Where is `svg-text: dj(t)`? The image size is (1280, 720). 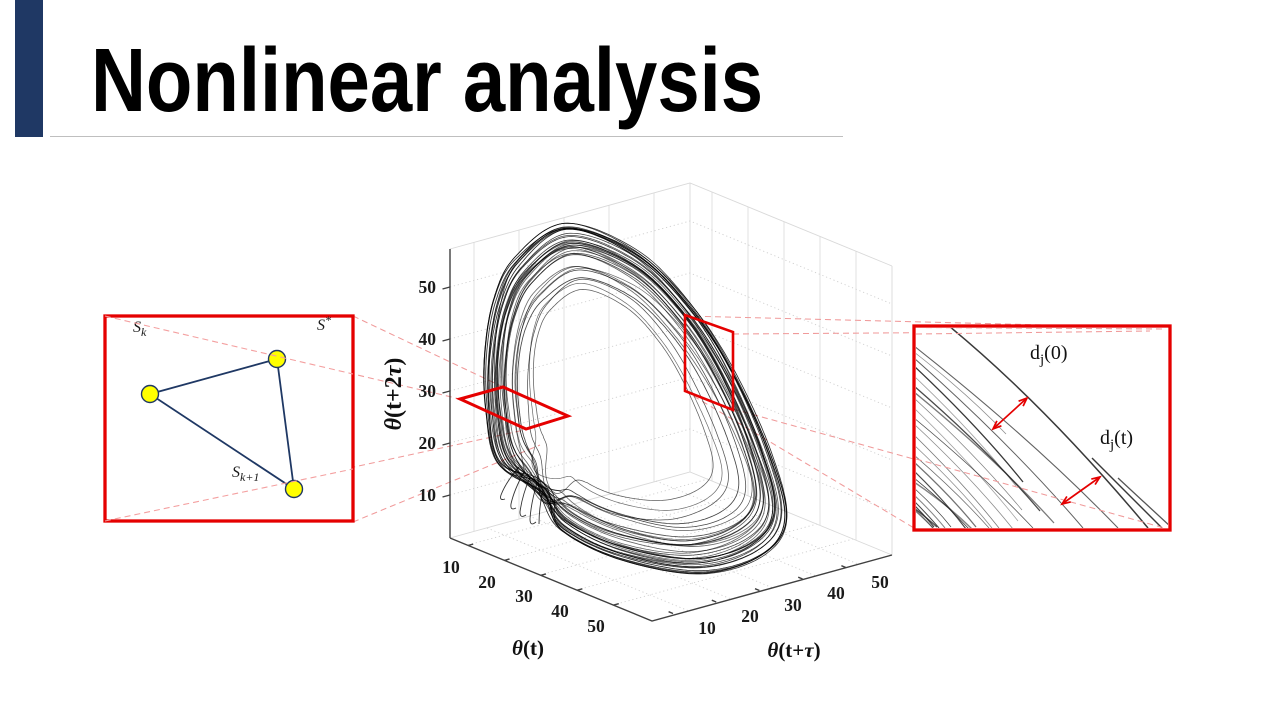 svg-text: dj(t) is located at coordinates (1116, 440).